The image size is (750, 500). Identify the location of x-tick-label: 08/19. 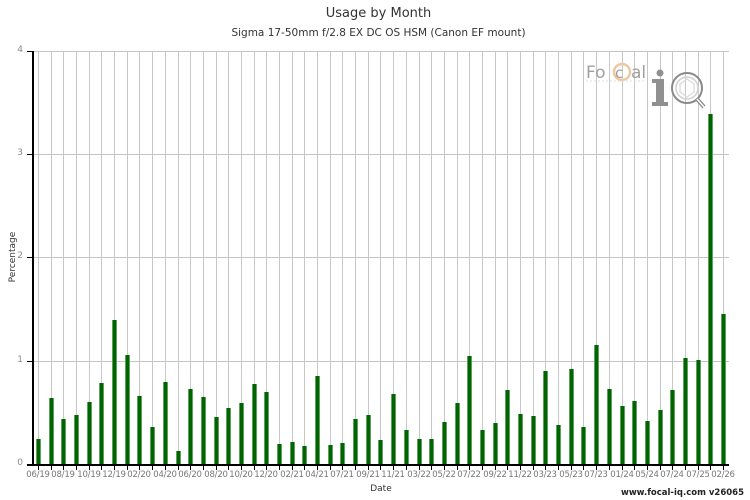
(63, 475).